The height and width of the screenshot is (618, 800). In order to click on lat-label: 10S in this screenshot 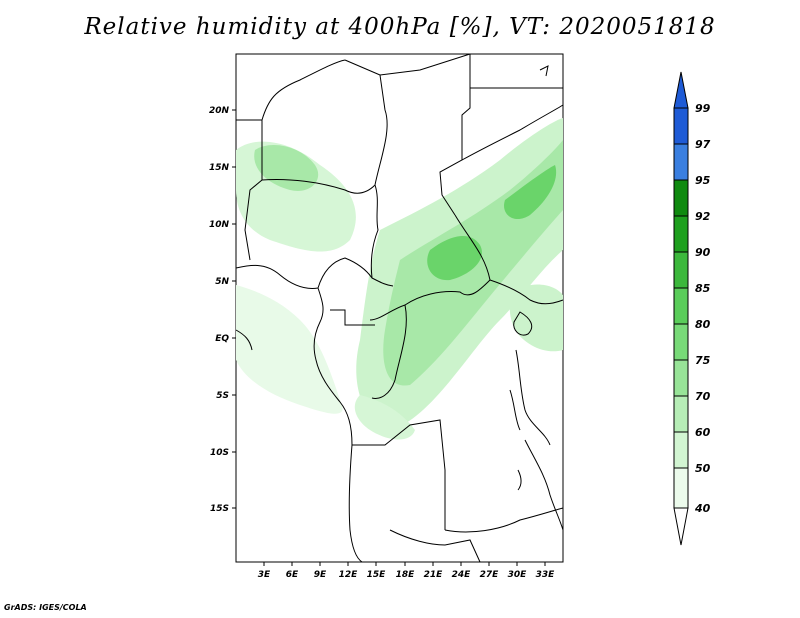, I will do `click(219, 453)`.